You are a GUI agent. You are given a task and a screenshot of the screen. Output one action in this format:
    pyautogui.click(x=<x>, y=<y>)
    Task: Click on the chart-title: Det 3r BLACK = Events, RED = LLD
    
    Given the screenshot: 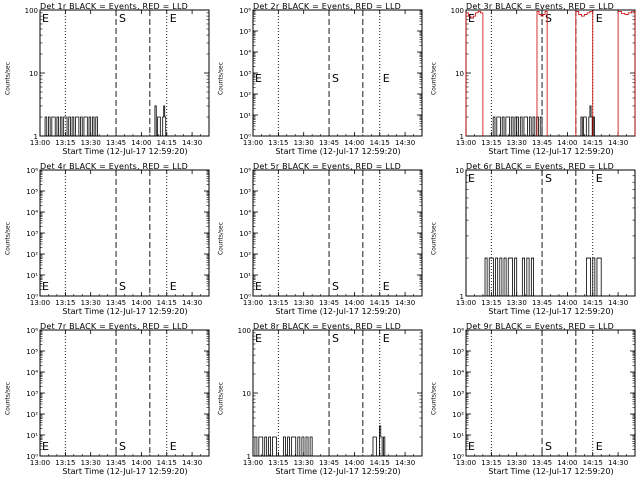 What is the action you would take?
    pyautogui.click(x=540, y=6)
    